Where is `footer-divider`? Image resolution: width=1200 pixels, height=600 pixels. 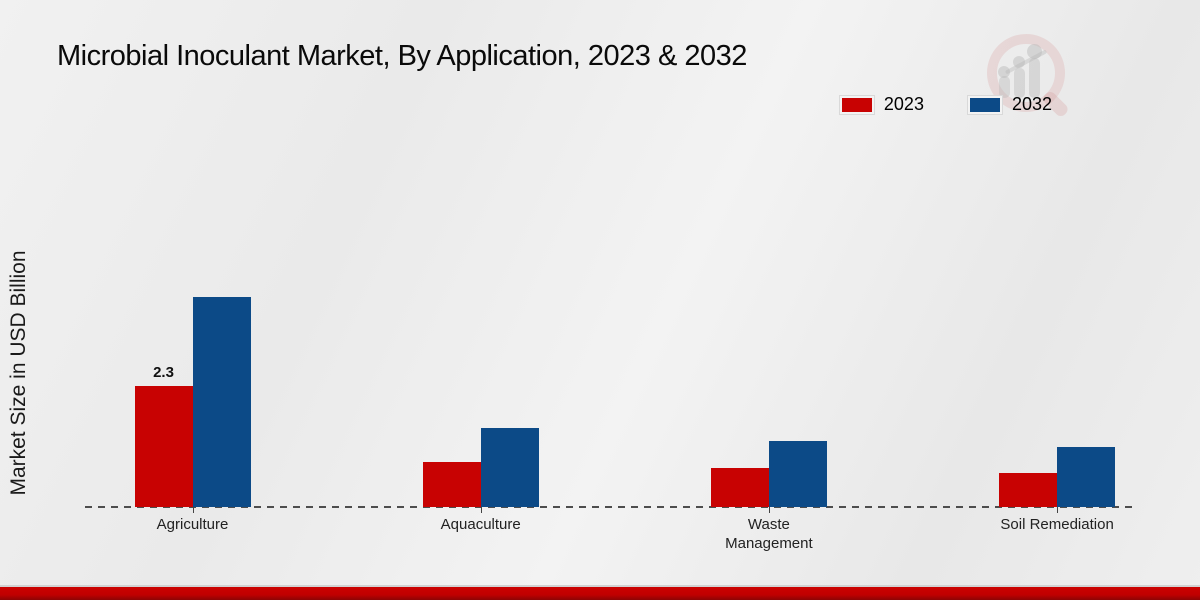
footer-divider is located at coordinates (600, 586).